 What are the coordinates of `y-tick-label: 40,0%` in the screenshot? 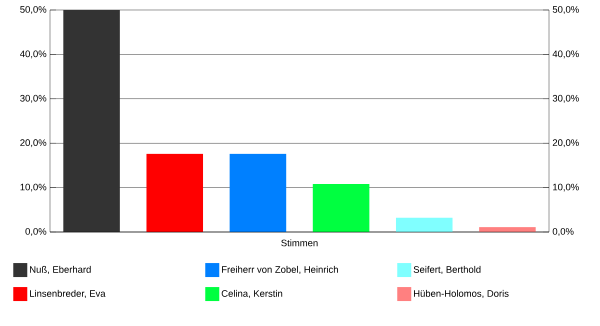 It's located at (33, 54).